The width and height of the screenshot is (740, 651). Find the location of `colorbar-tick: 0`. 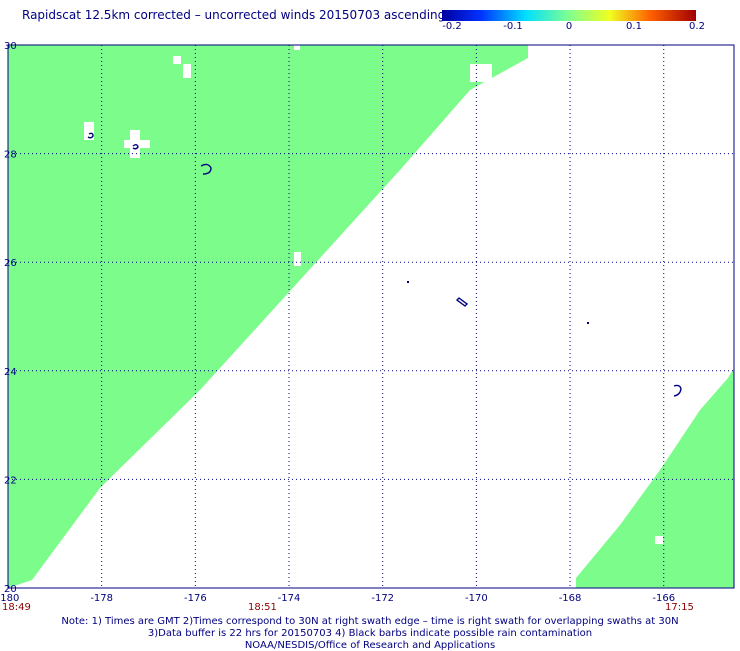

colorbar-tick: 0 is located at coordinates (569, 26).